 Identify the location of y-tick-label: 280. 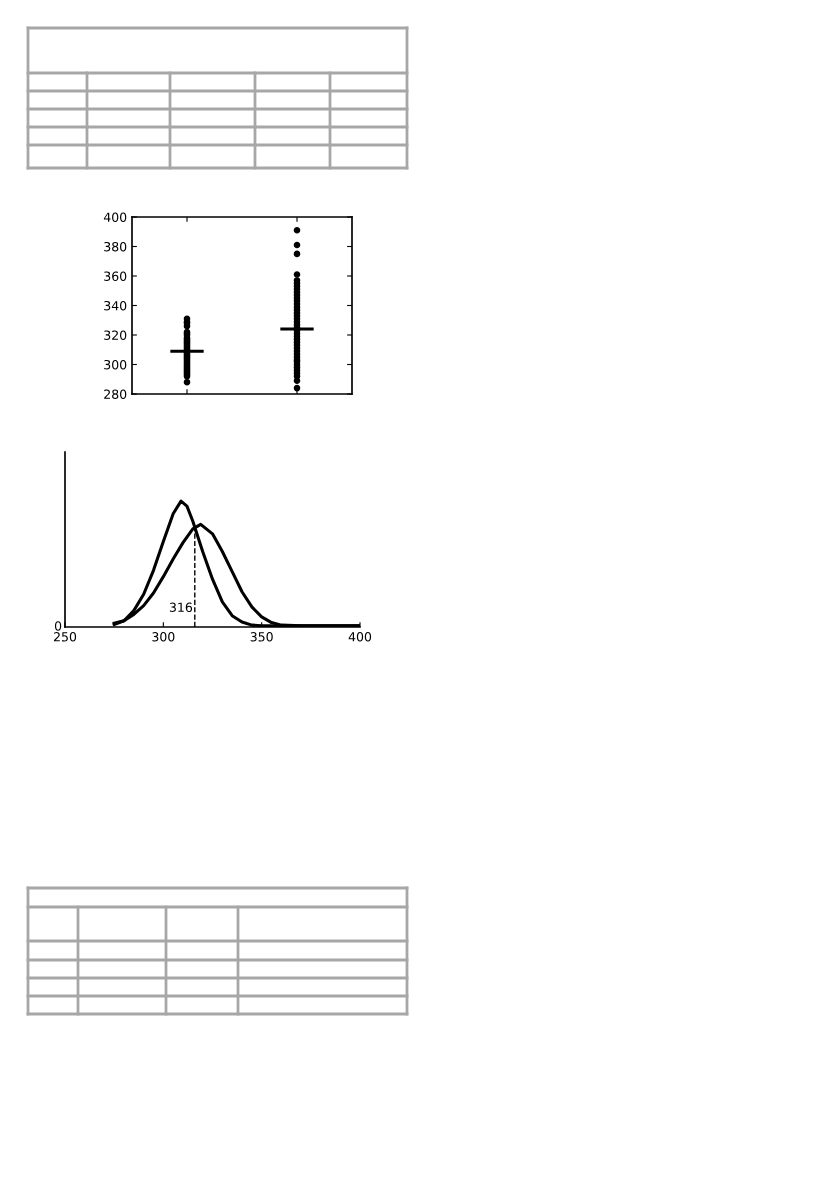
(115, 394).